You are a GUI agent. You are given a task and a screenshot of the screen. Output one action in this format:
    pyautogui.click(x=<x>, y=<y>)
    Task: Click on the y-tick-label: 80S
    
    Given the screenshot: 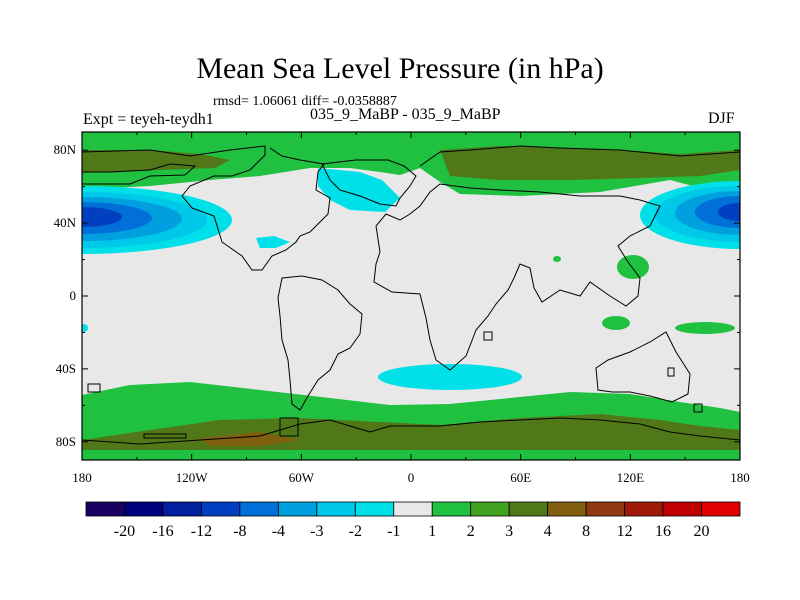 What is the action you would take?
    pyautogui.click(x=66, y=441)
    